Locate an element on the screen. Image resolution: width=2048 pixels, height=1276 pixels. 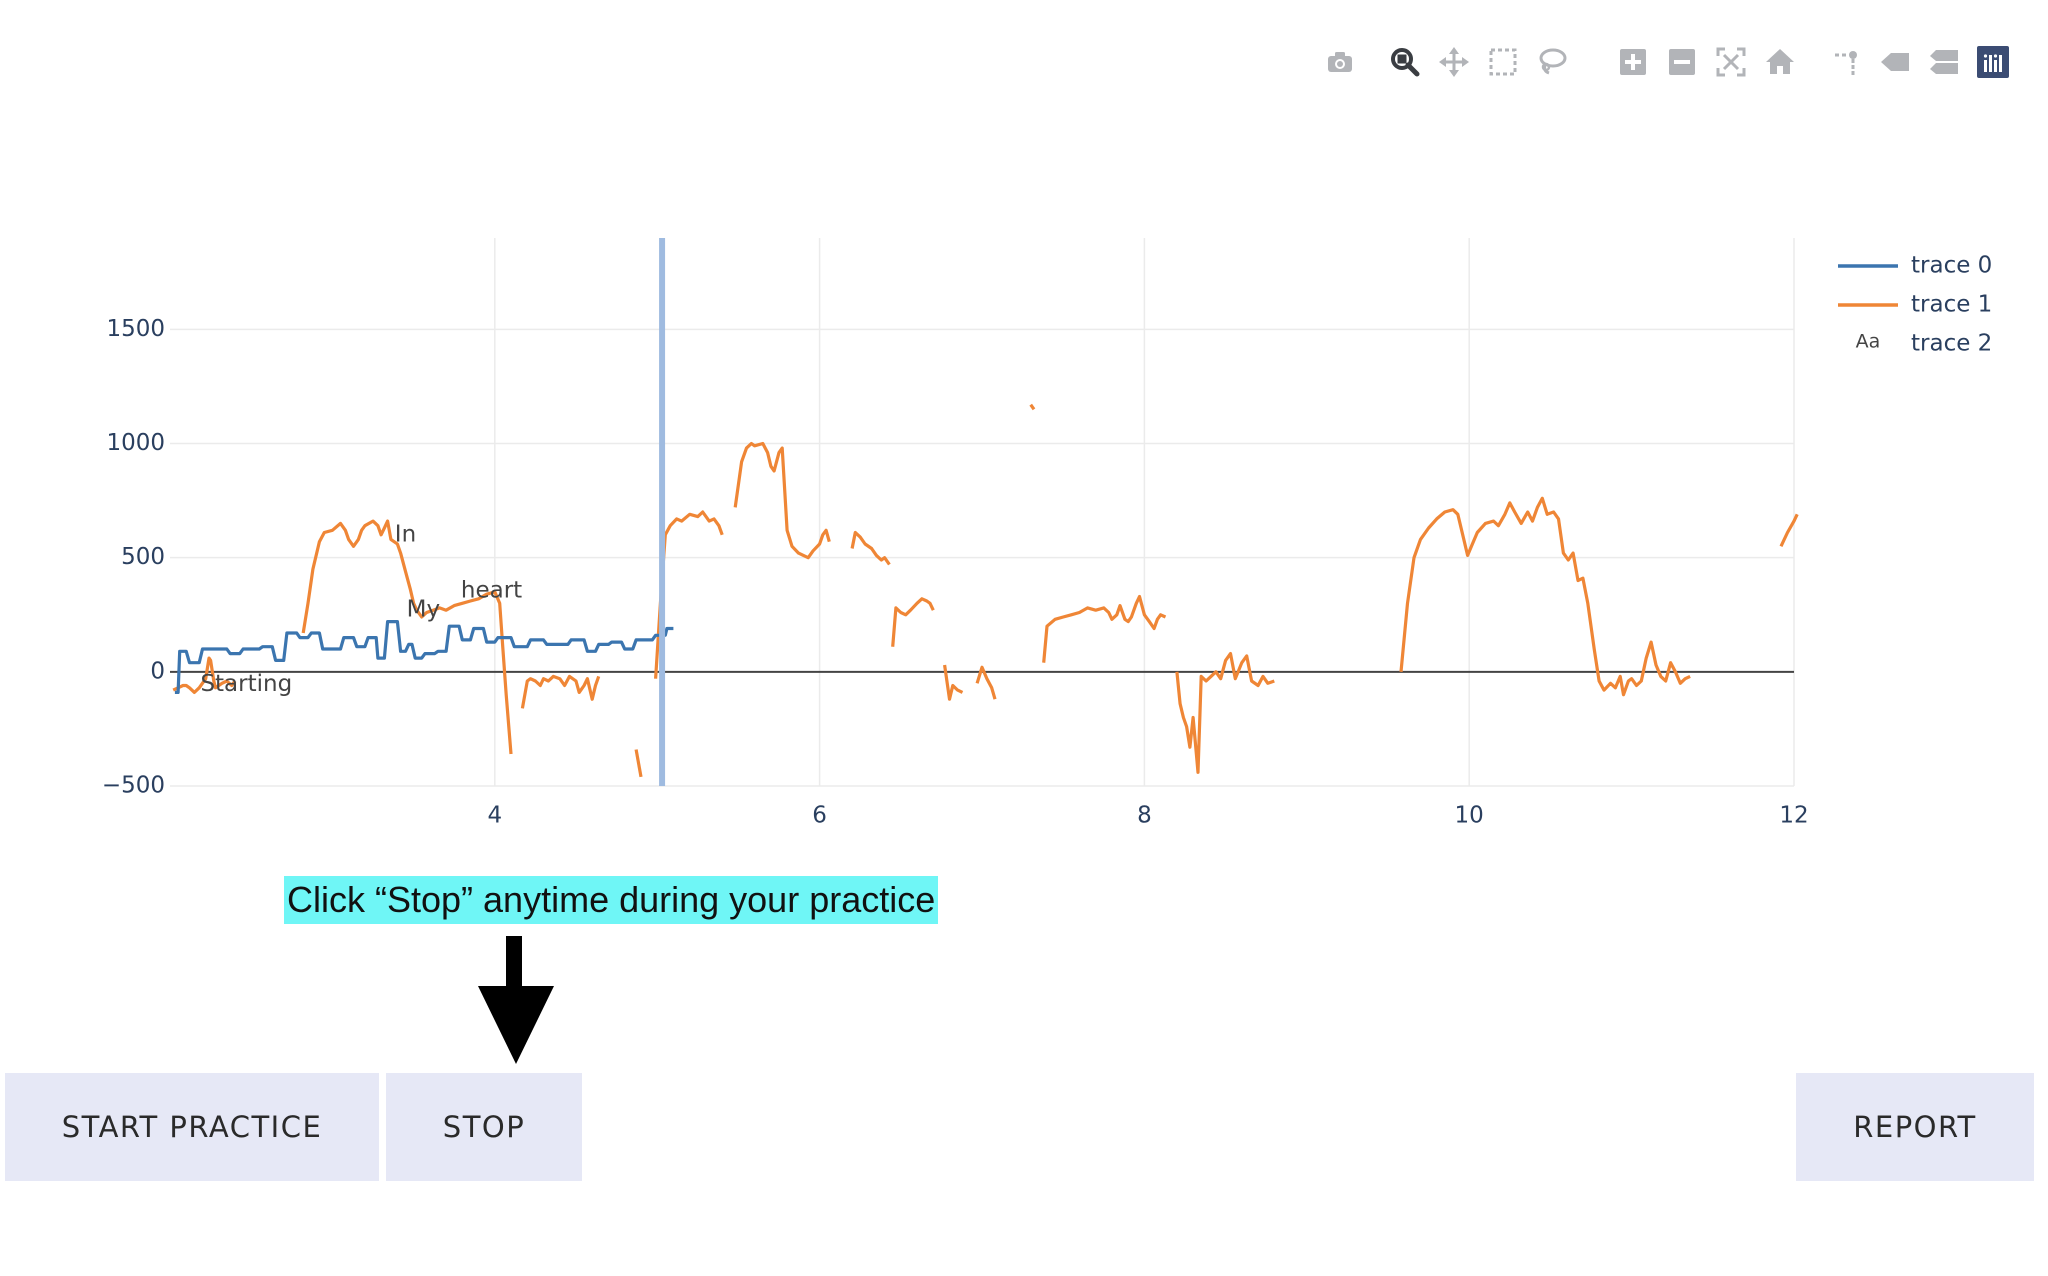
down-arrow-icon is located at coordinates (516, 1000).